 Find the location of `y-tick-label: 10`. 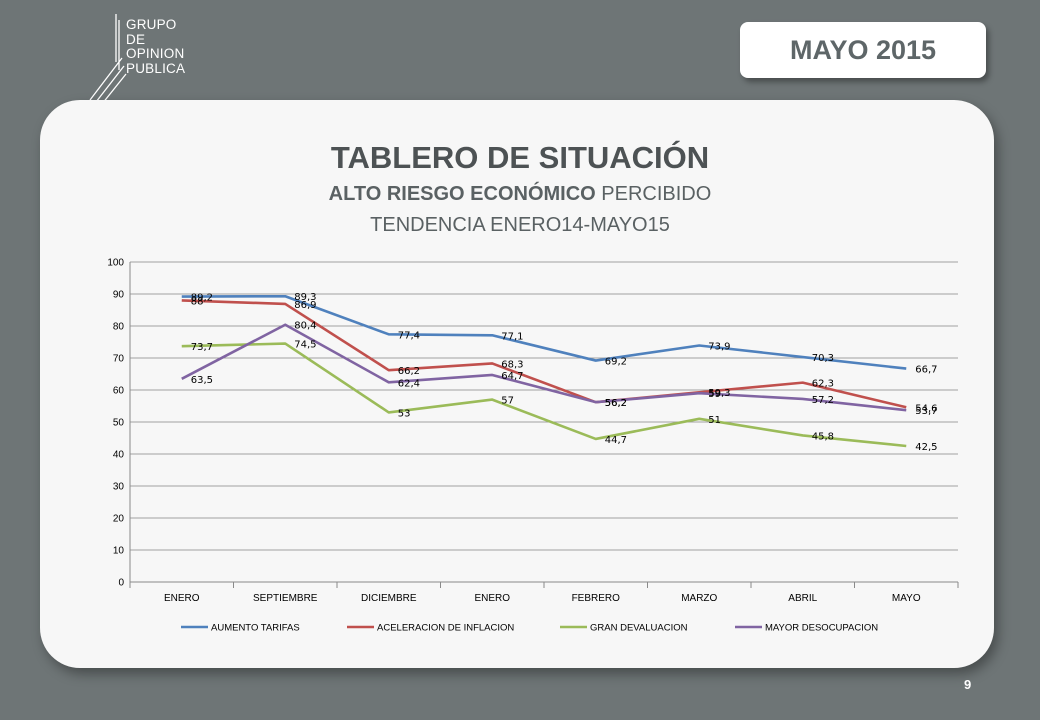

y-tick-label: 10 is located at coordinates (119, 551).